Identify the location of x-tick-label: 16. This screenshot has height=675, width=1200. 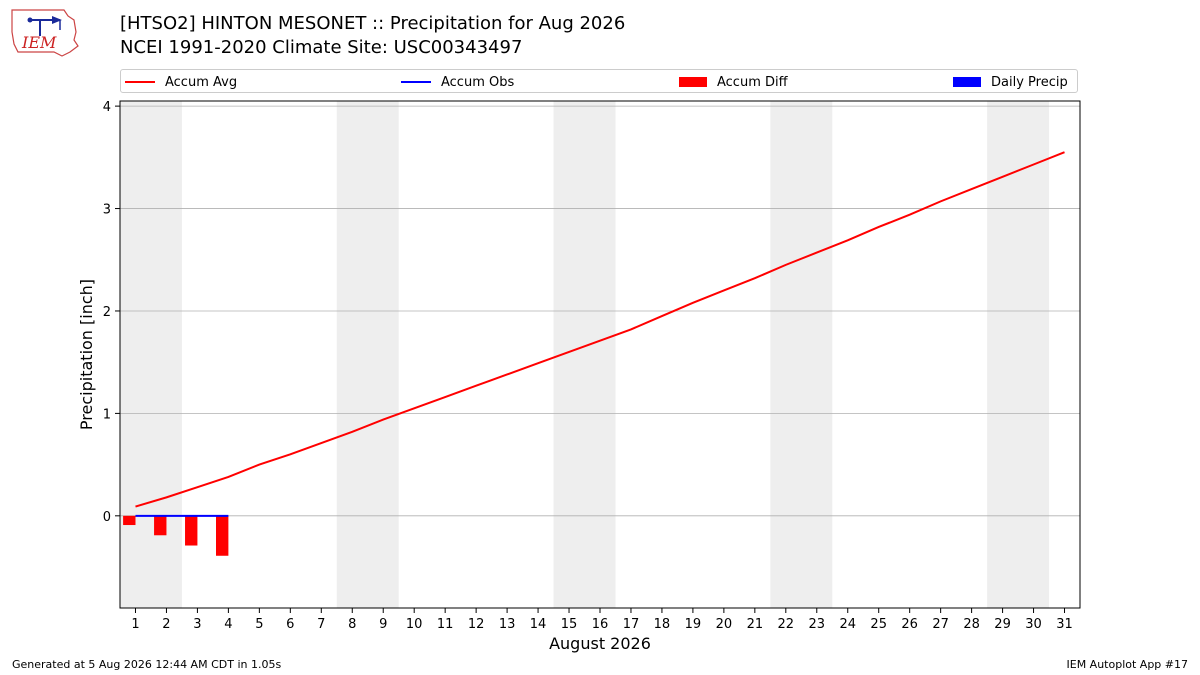
(600, 624).